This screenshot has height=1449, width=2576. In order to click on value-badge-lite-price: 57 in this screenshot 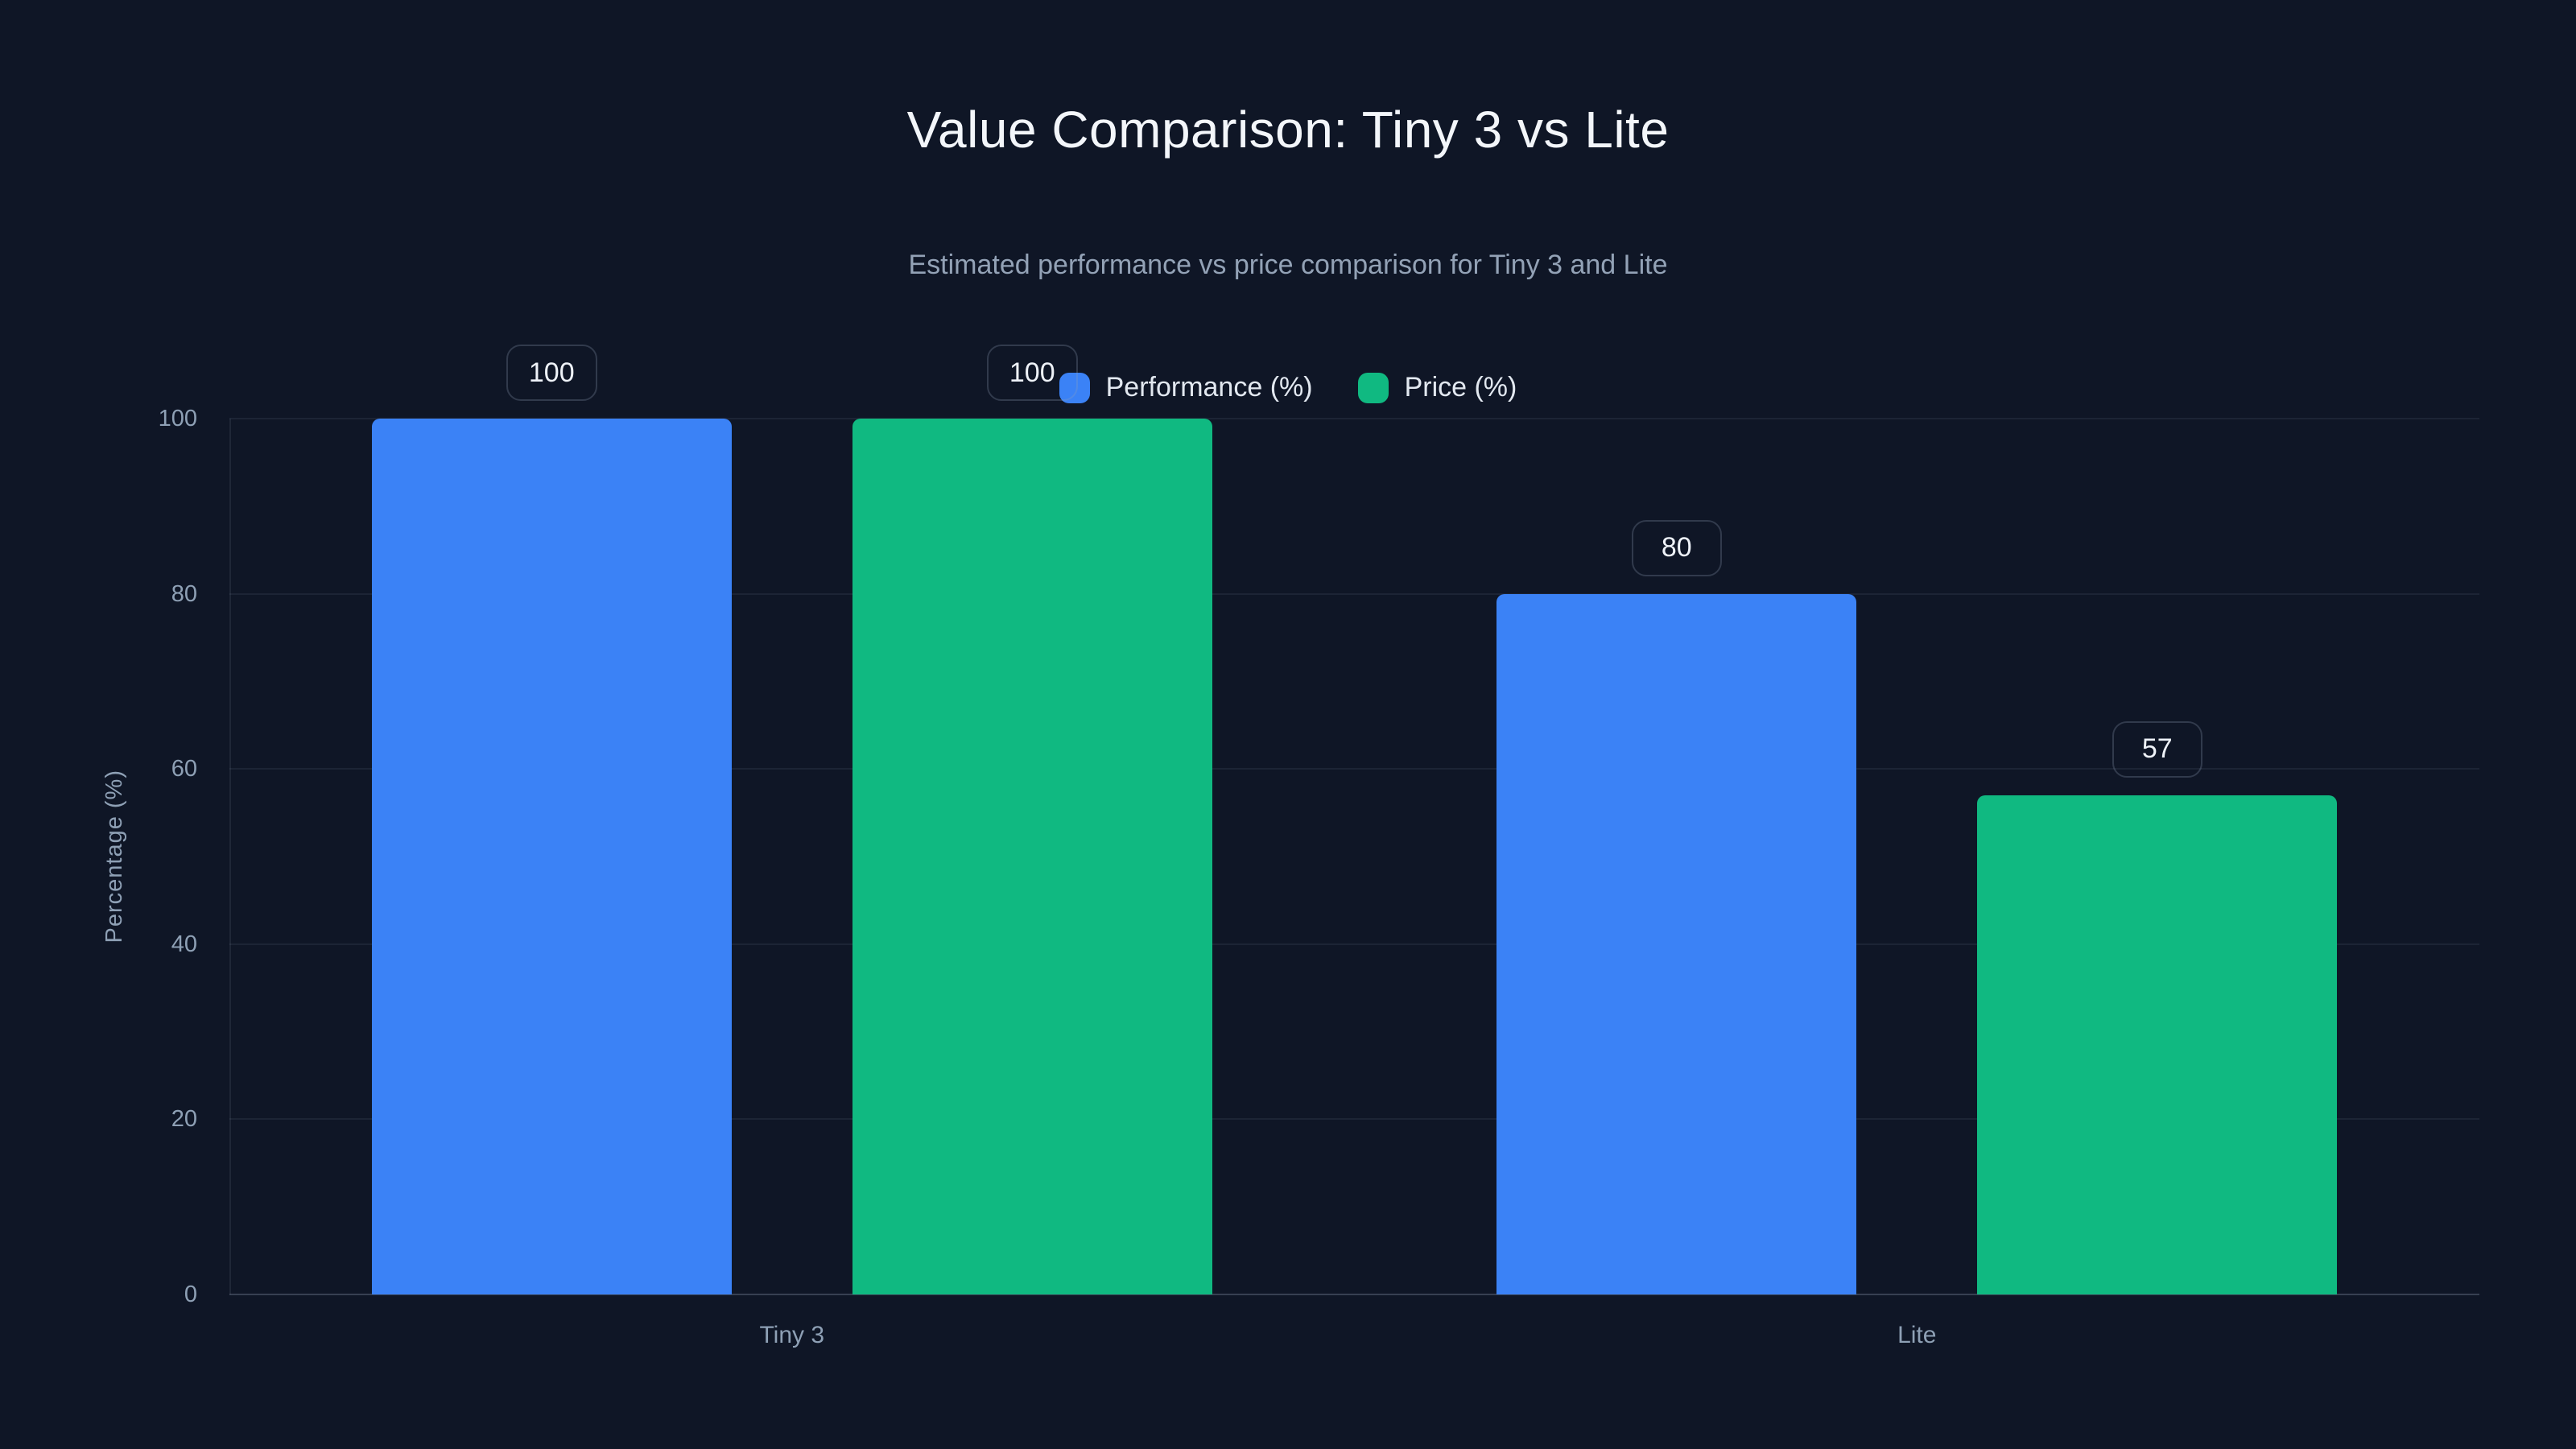, I will do `click(2157, 749)`.